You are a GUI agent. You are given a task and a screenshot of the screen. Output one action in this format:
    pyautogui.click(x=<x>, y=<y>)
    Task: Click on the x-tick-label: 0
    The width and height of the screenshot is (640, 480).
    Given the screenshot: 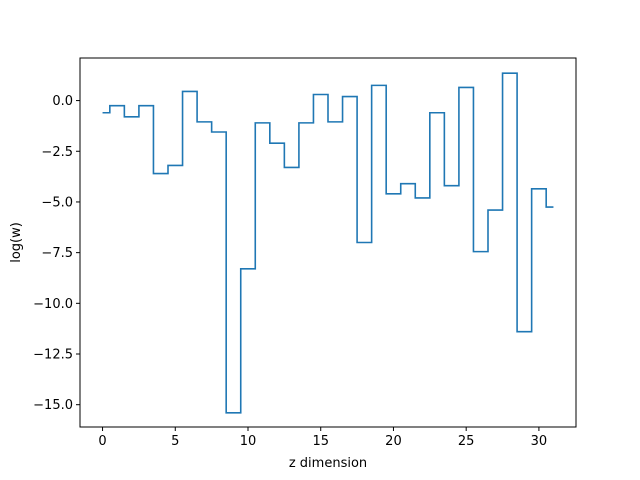 What is the action you would take?
    pyautogui.click(x=102, y=441)
    